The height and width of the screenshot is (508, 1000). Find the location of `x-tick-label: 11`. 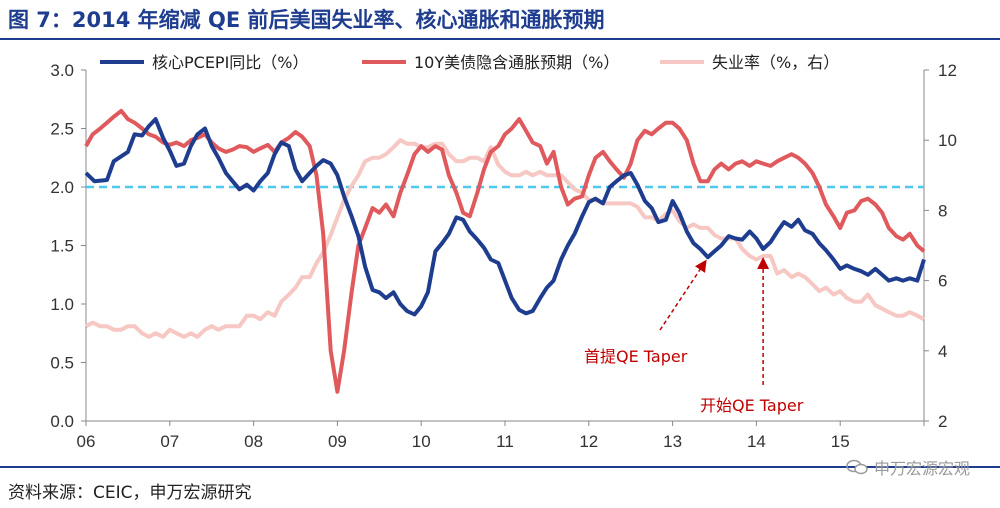

x-tick-label: 11 is located at coordinates (505, 441).